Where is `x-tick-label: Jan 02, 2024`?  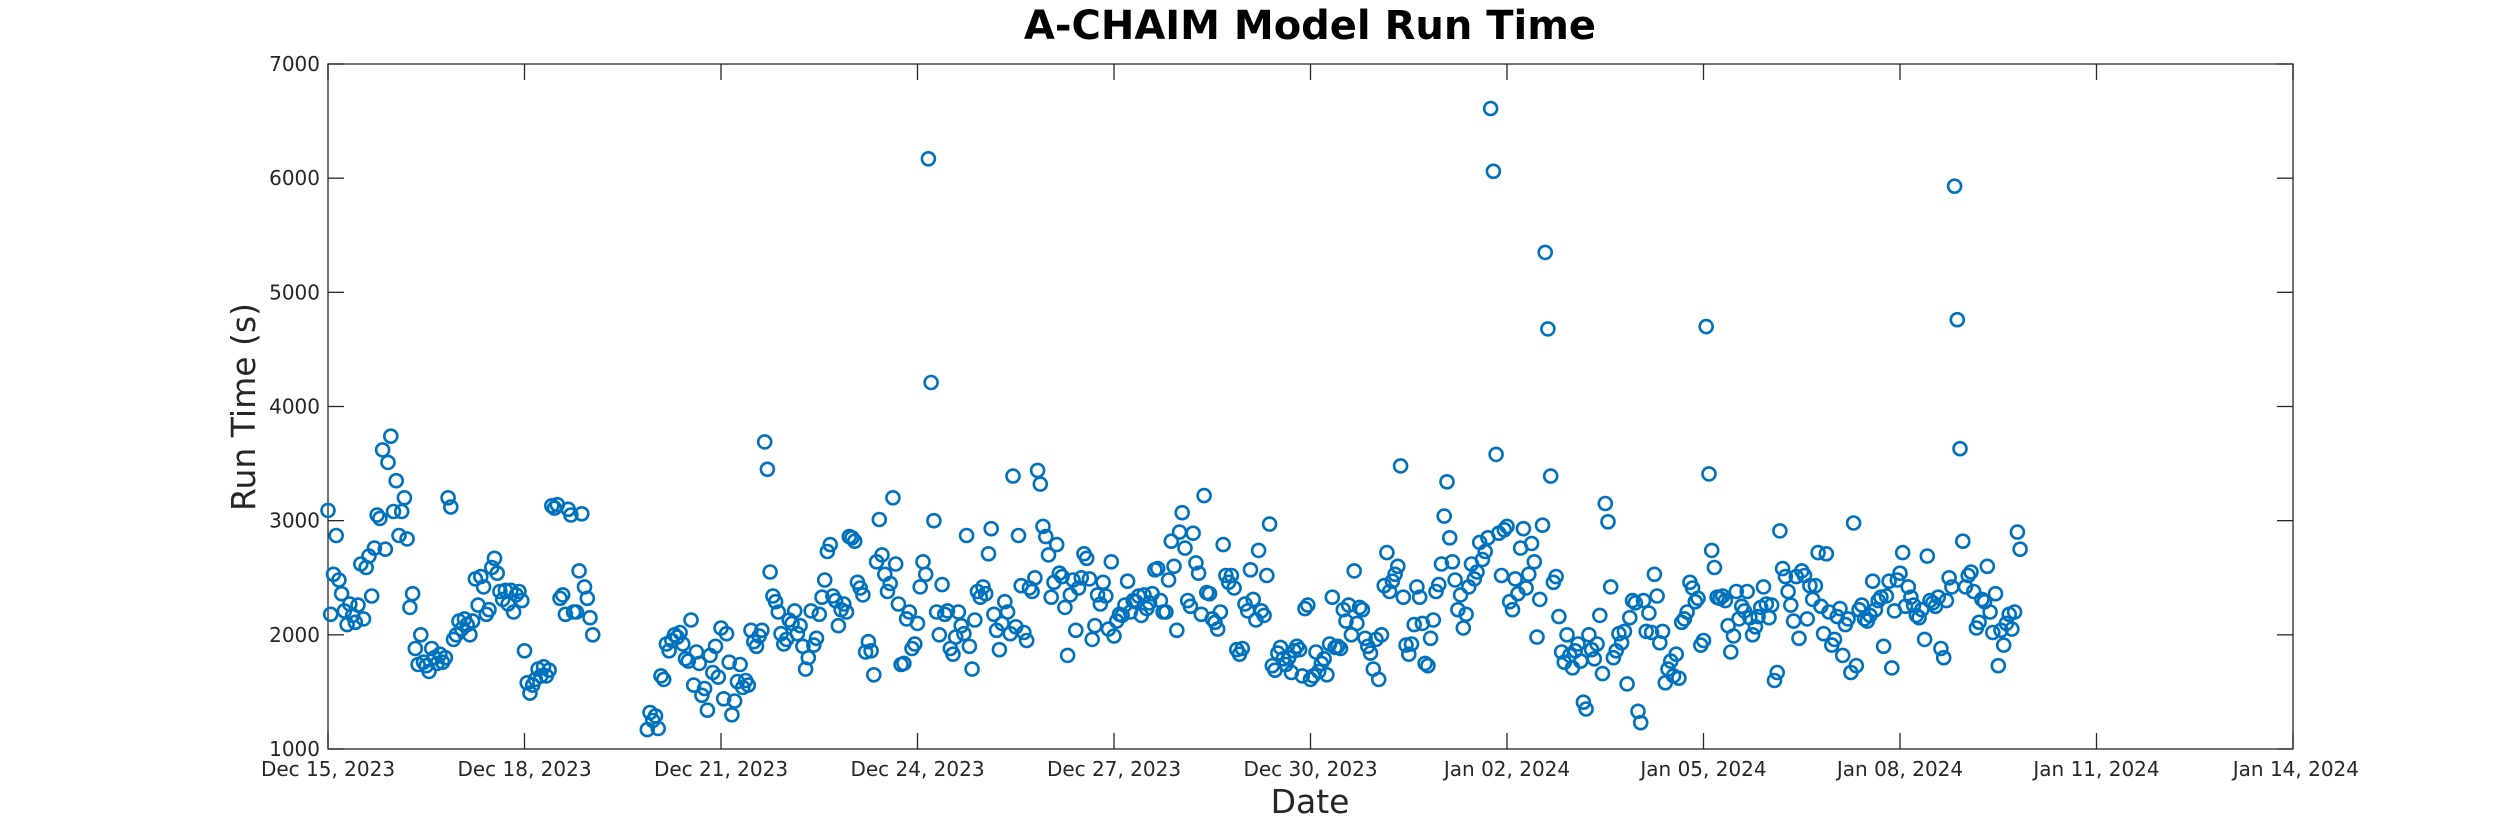
x-tick-label: Jan 02, 2024 is located at coordinates (1506, 769).